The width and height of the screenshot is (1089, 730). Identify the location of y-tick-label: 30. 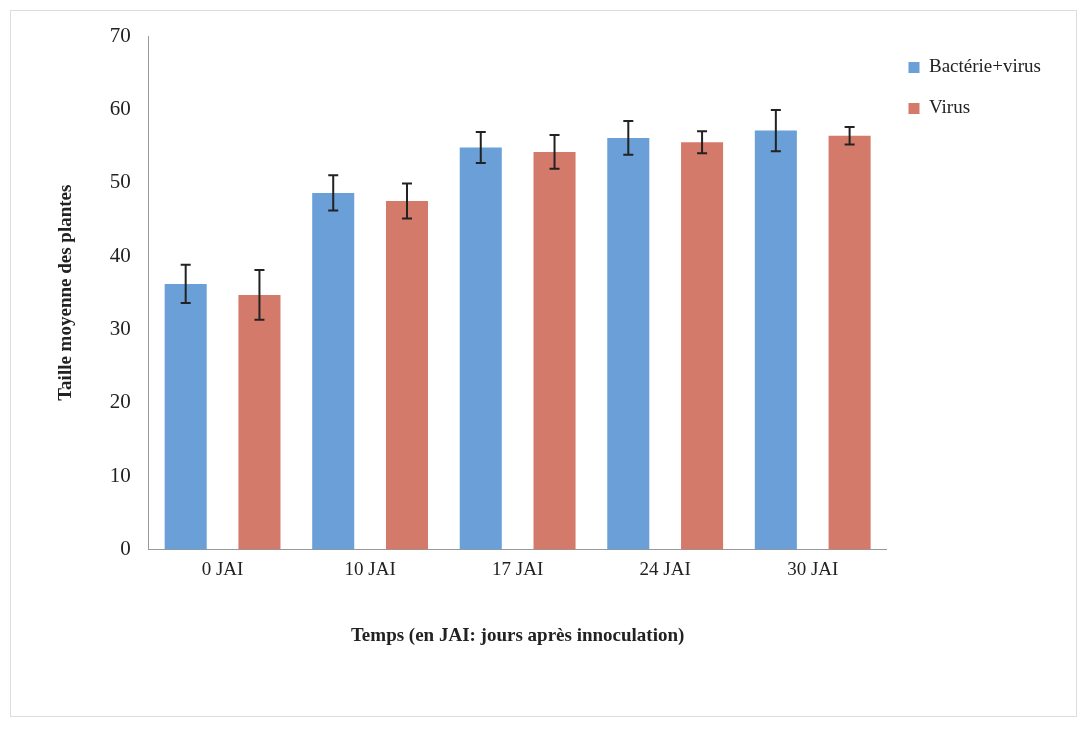
(120, 327).